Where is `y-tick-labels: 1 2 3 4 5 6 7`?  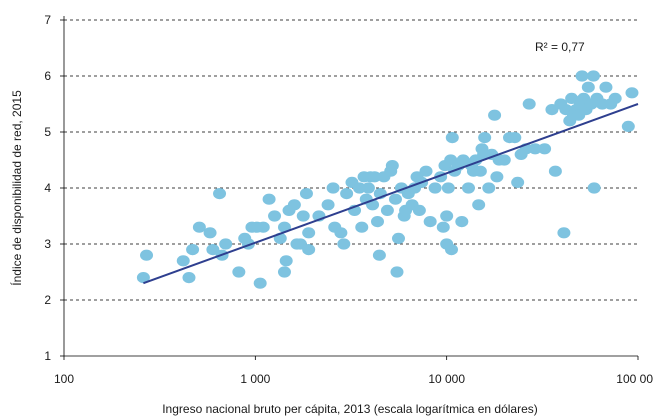
y-tick-labels: 1 2 3 4 5 6 7 is located at coordinates (47, 188).